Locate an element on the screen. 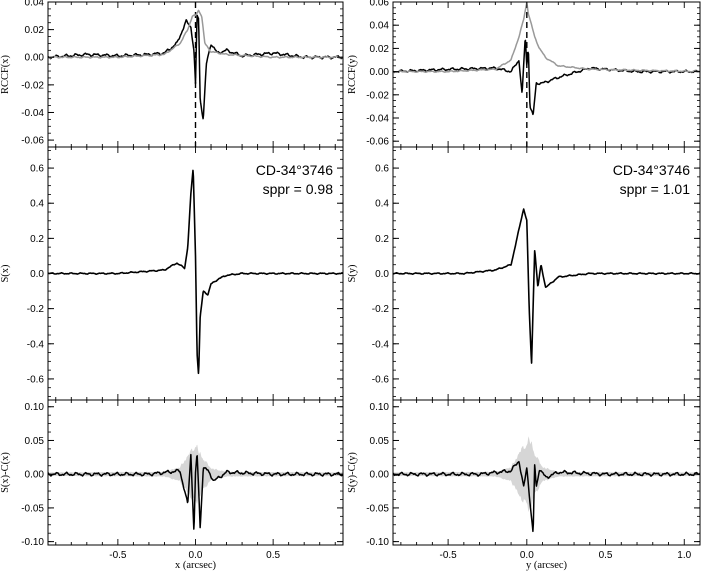  uncertainty-band is located at coordinates (546, 474).